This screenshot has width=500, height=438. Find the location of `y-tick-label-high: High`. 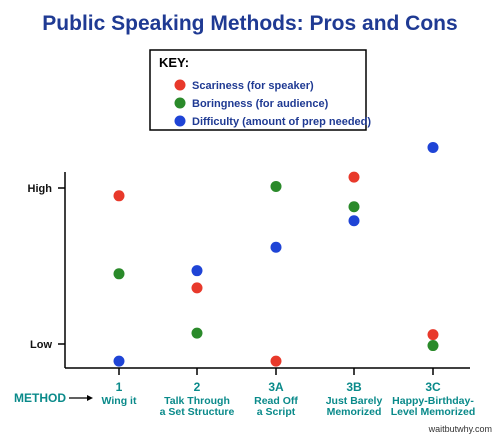

y-tick-label-high: High is located at coordinates (40, 189).